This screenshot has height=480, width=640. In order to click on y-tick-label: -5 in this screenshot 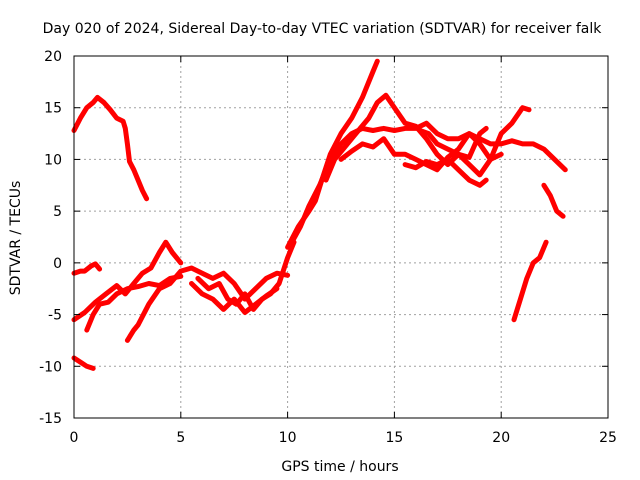, I will do `click(55, 316)`.